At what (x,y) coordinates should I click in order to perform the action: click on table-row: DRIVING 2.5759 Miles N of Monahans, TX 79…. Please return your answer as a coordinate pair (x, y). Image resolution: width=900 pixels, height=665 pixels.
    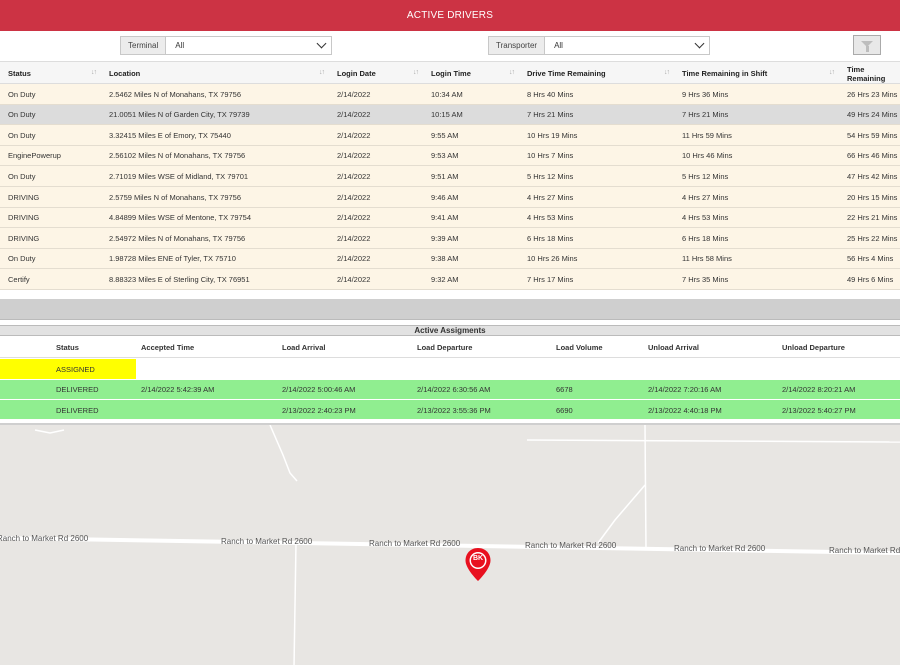
    Looking at the image, I should click on (450, 197).